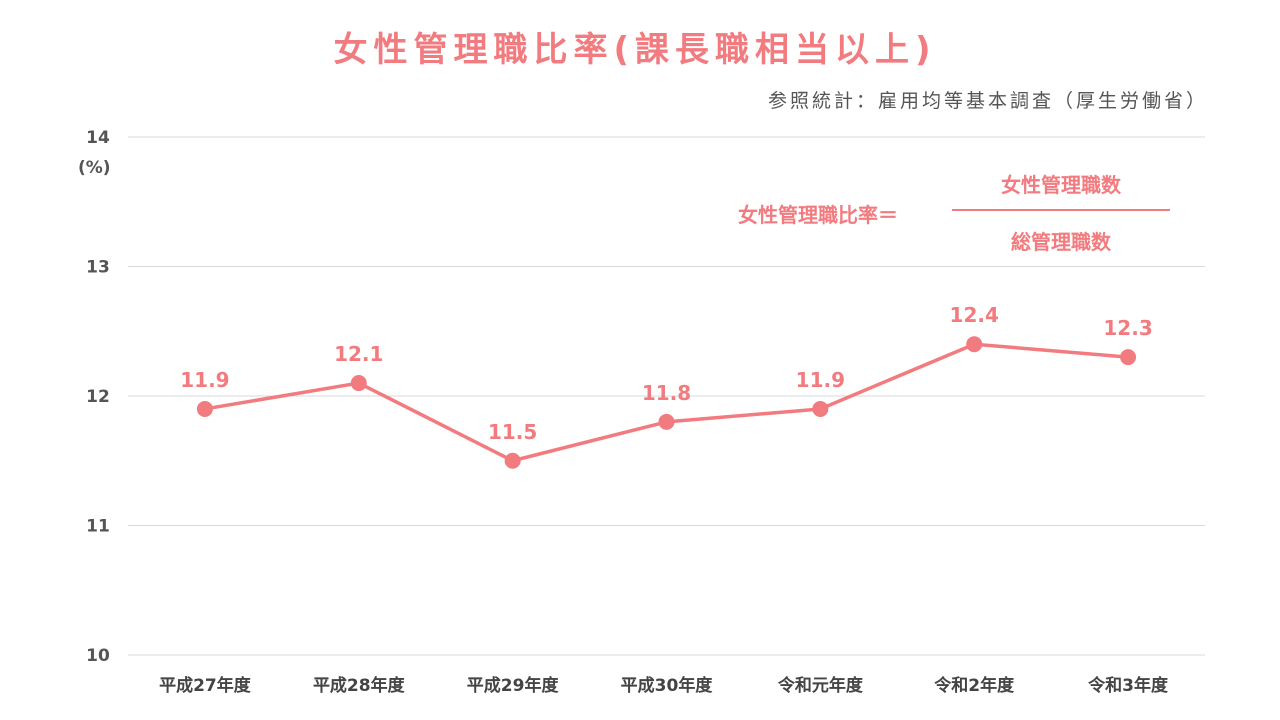 The height and width of the screenshot is (720, 1280). I want to click on y-tick-label: 12, so click(98, 397).